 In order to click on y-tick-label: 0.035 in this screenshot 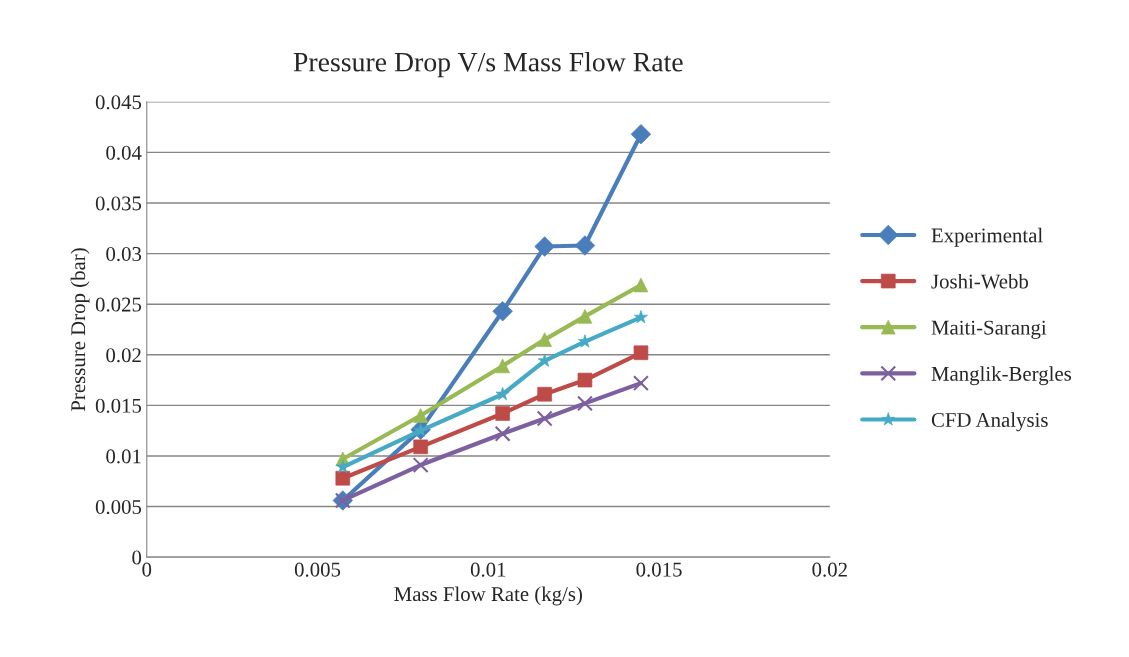, I will do `click(118, 203)`.